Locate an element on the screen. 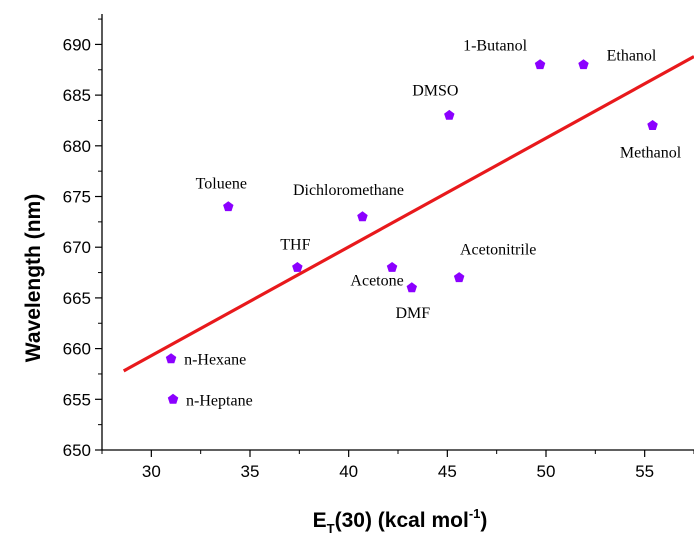 This screenshot has width=694, height=538. x-axis-title: ET(30) (kcal mol-1) is located at coordinates (400, 521).